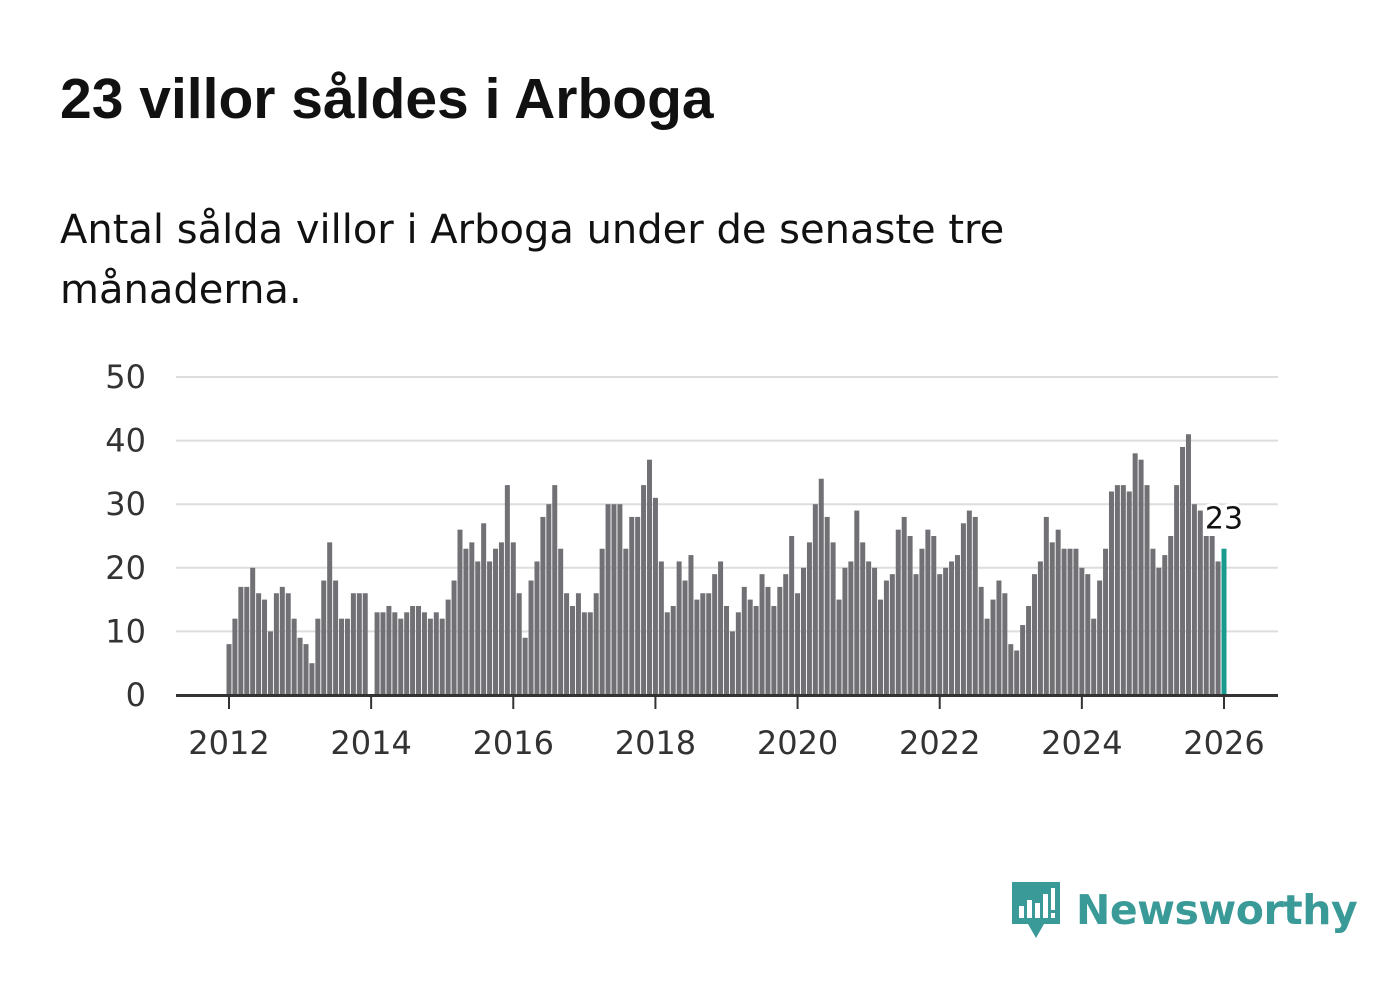  What do you see at coordinates (939, 743) in the screenshot?
I see `x-tick-label: 2022` at bounding box center [939, 743].